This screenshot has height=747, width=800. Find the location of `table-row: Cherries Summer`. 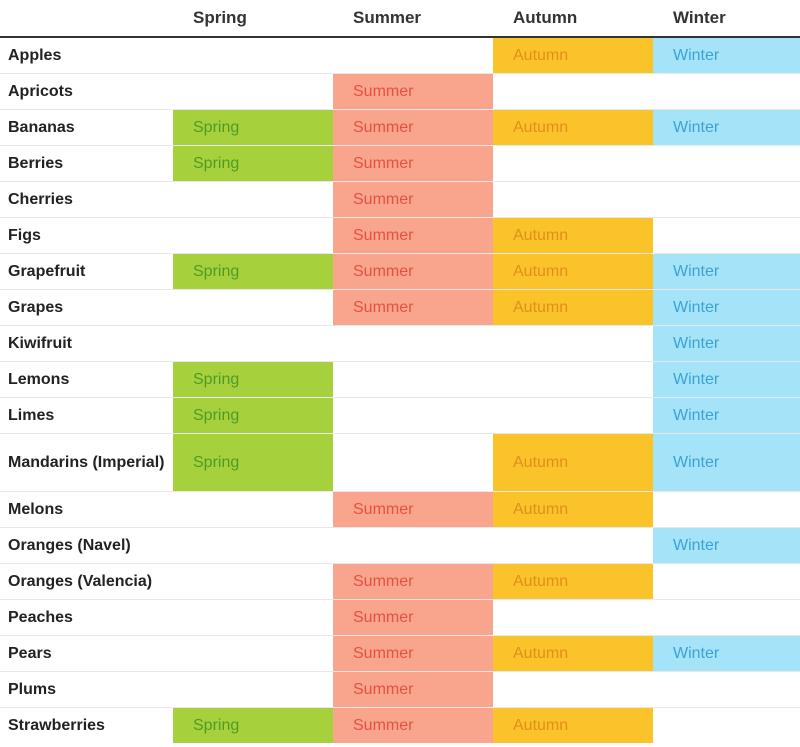

table-row: Cherries Summer is located at coordinates (400, 199).